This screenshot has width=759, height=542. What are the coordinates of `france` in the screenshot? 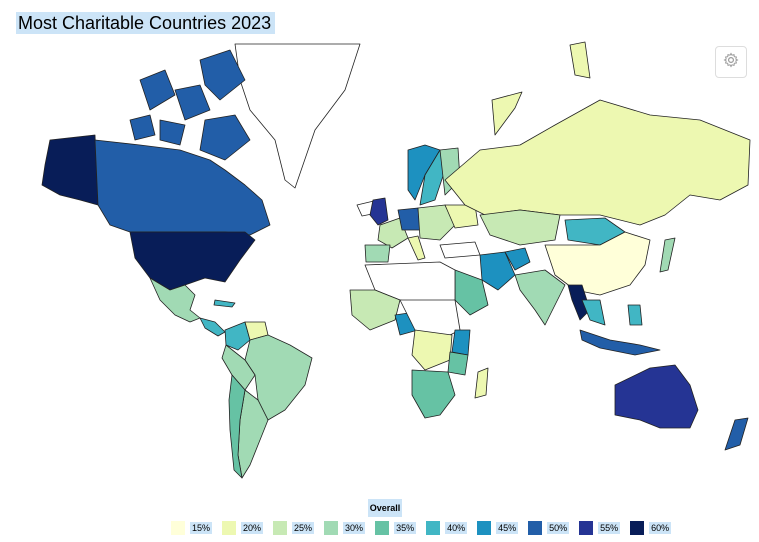 It's located at (393, 233).